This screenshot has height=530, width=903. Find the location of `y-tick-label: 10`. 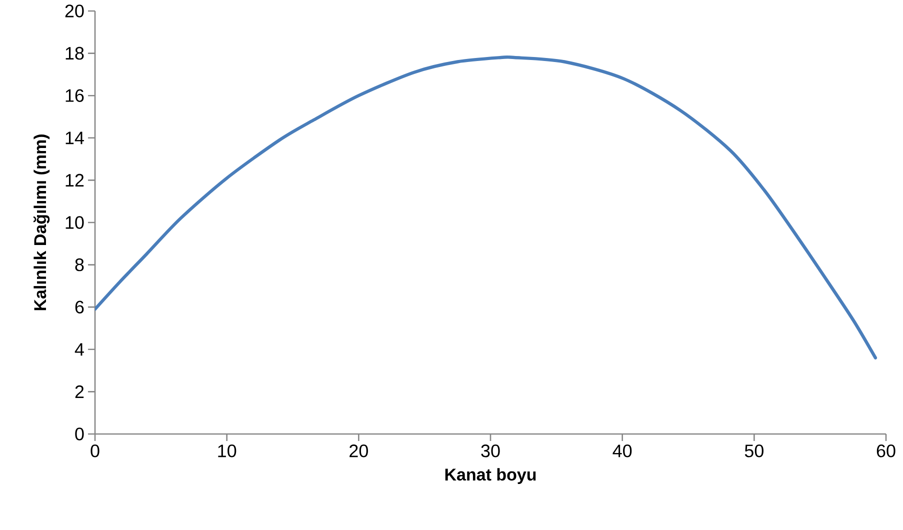

y-tick-label: 10 is located at coordinates (75, 222).